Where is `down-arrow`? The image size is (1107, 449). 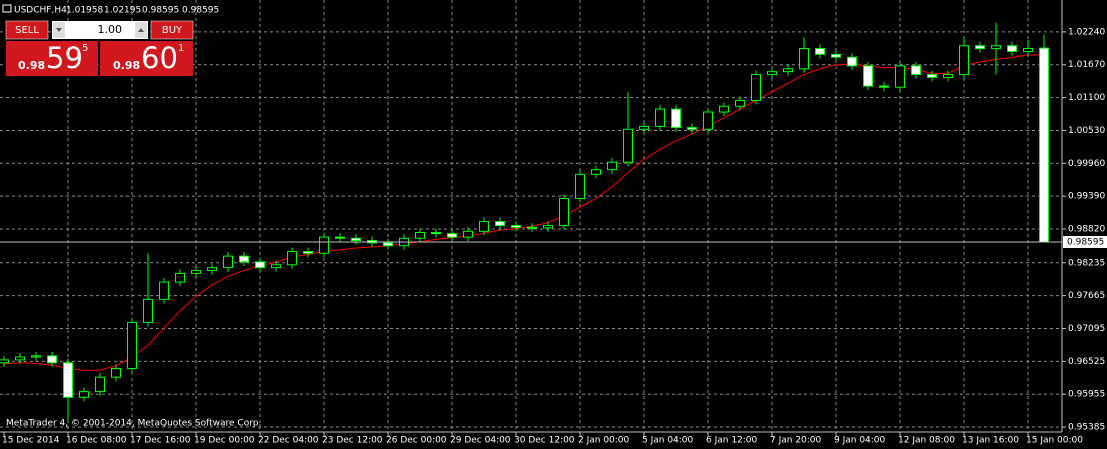
down-arrow is located at coordinates (59, 30).